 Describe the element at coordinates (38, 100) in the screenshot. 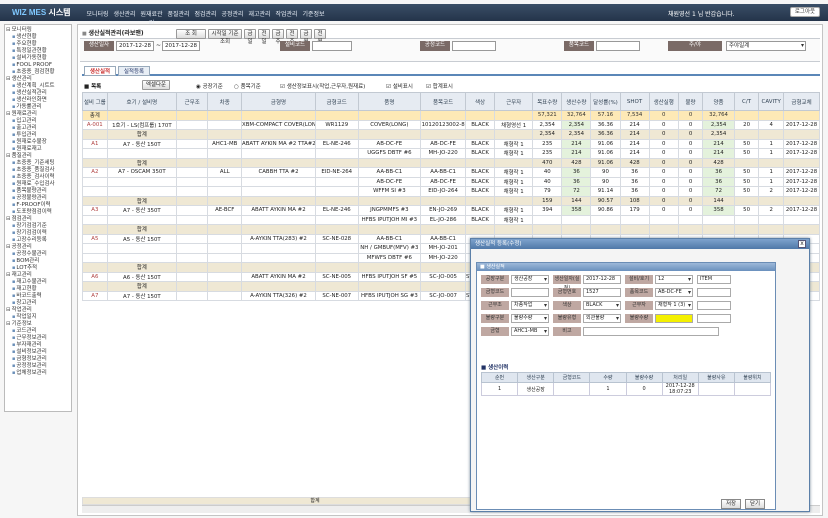

I see `sidebar-item: 생산라인화면` at that location.